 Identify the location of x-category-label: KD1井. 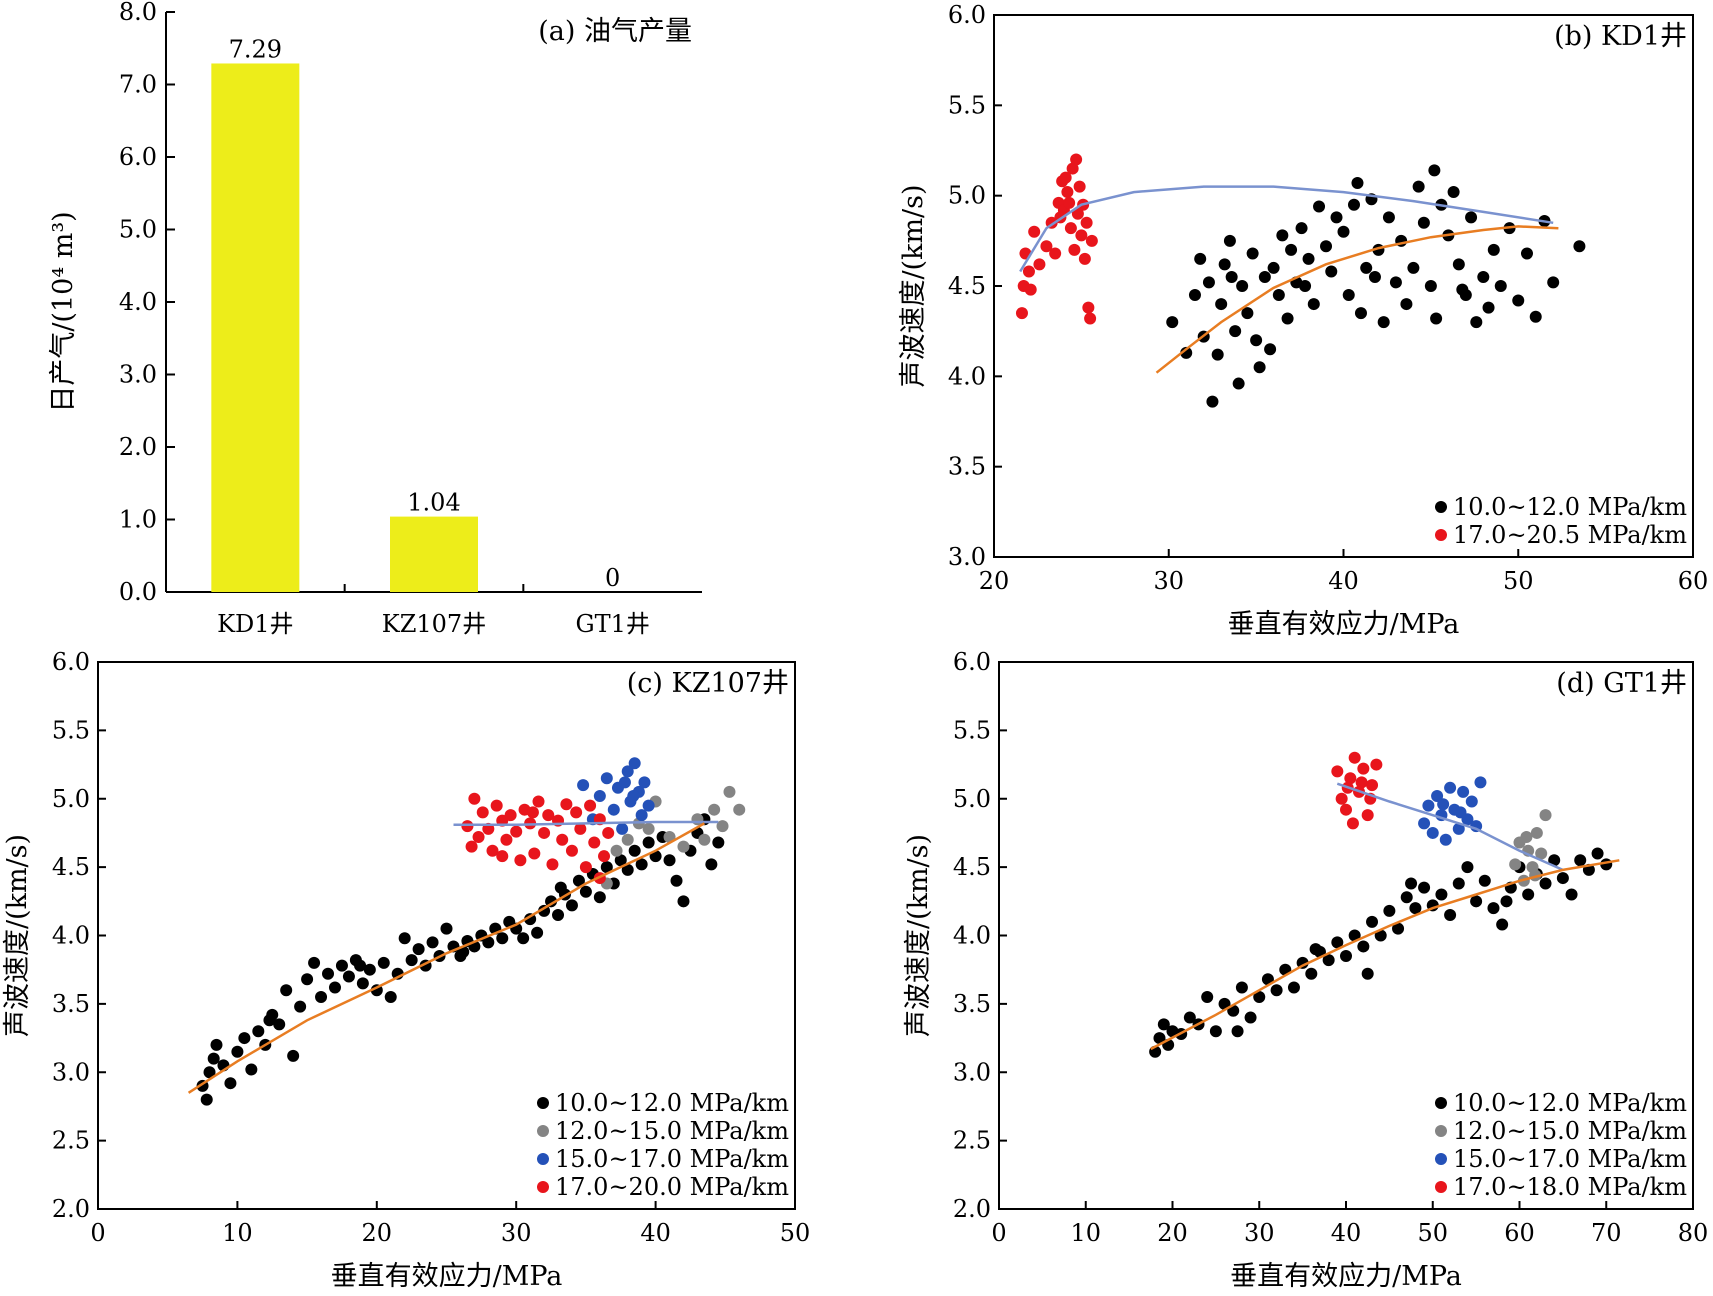
(255, 624).